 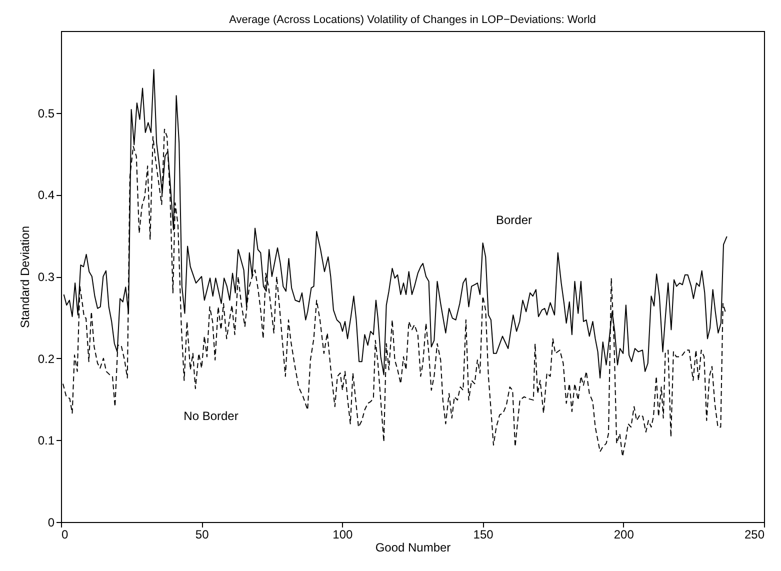 What do you see at coordinates (46, 113) in the screenshot?
I see `y-tick-label: 0.5` at bounding box center [46, 113].